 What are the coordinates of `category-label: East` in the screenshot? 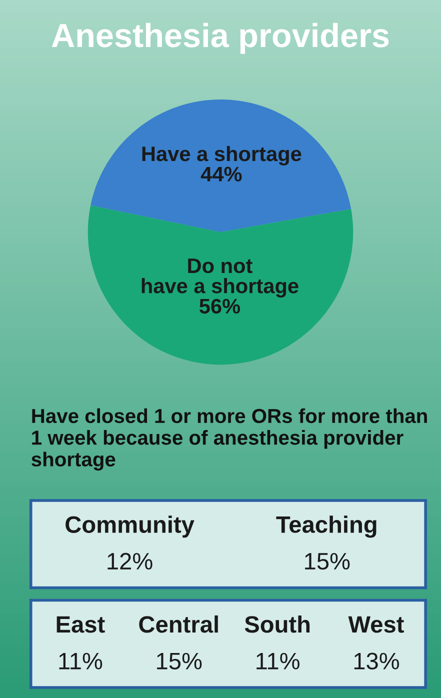 It's located at (80, 624).